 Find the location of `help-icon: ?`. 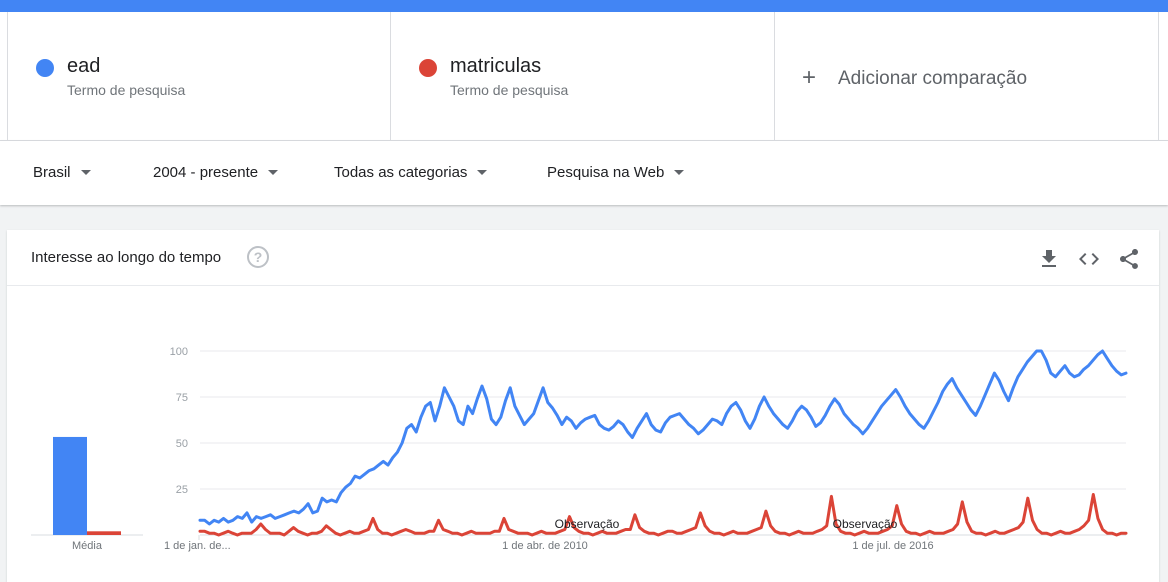

help-icon: ? is located at coordinates (258, 257).